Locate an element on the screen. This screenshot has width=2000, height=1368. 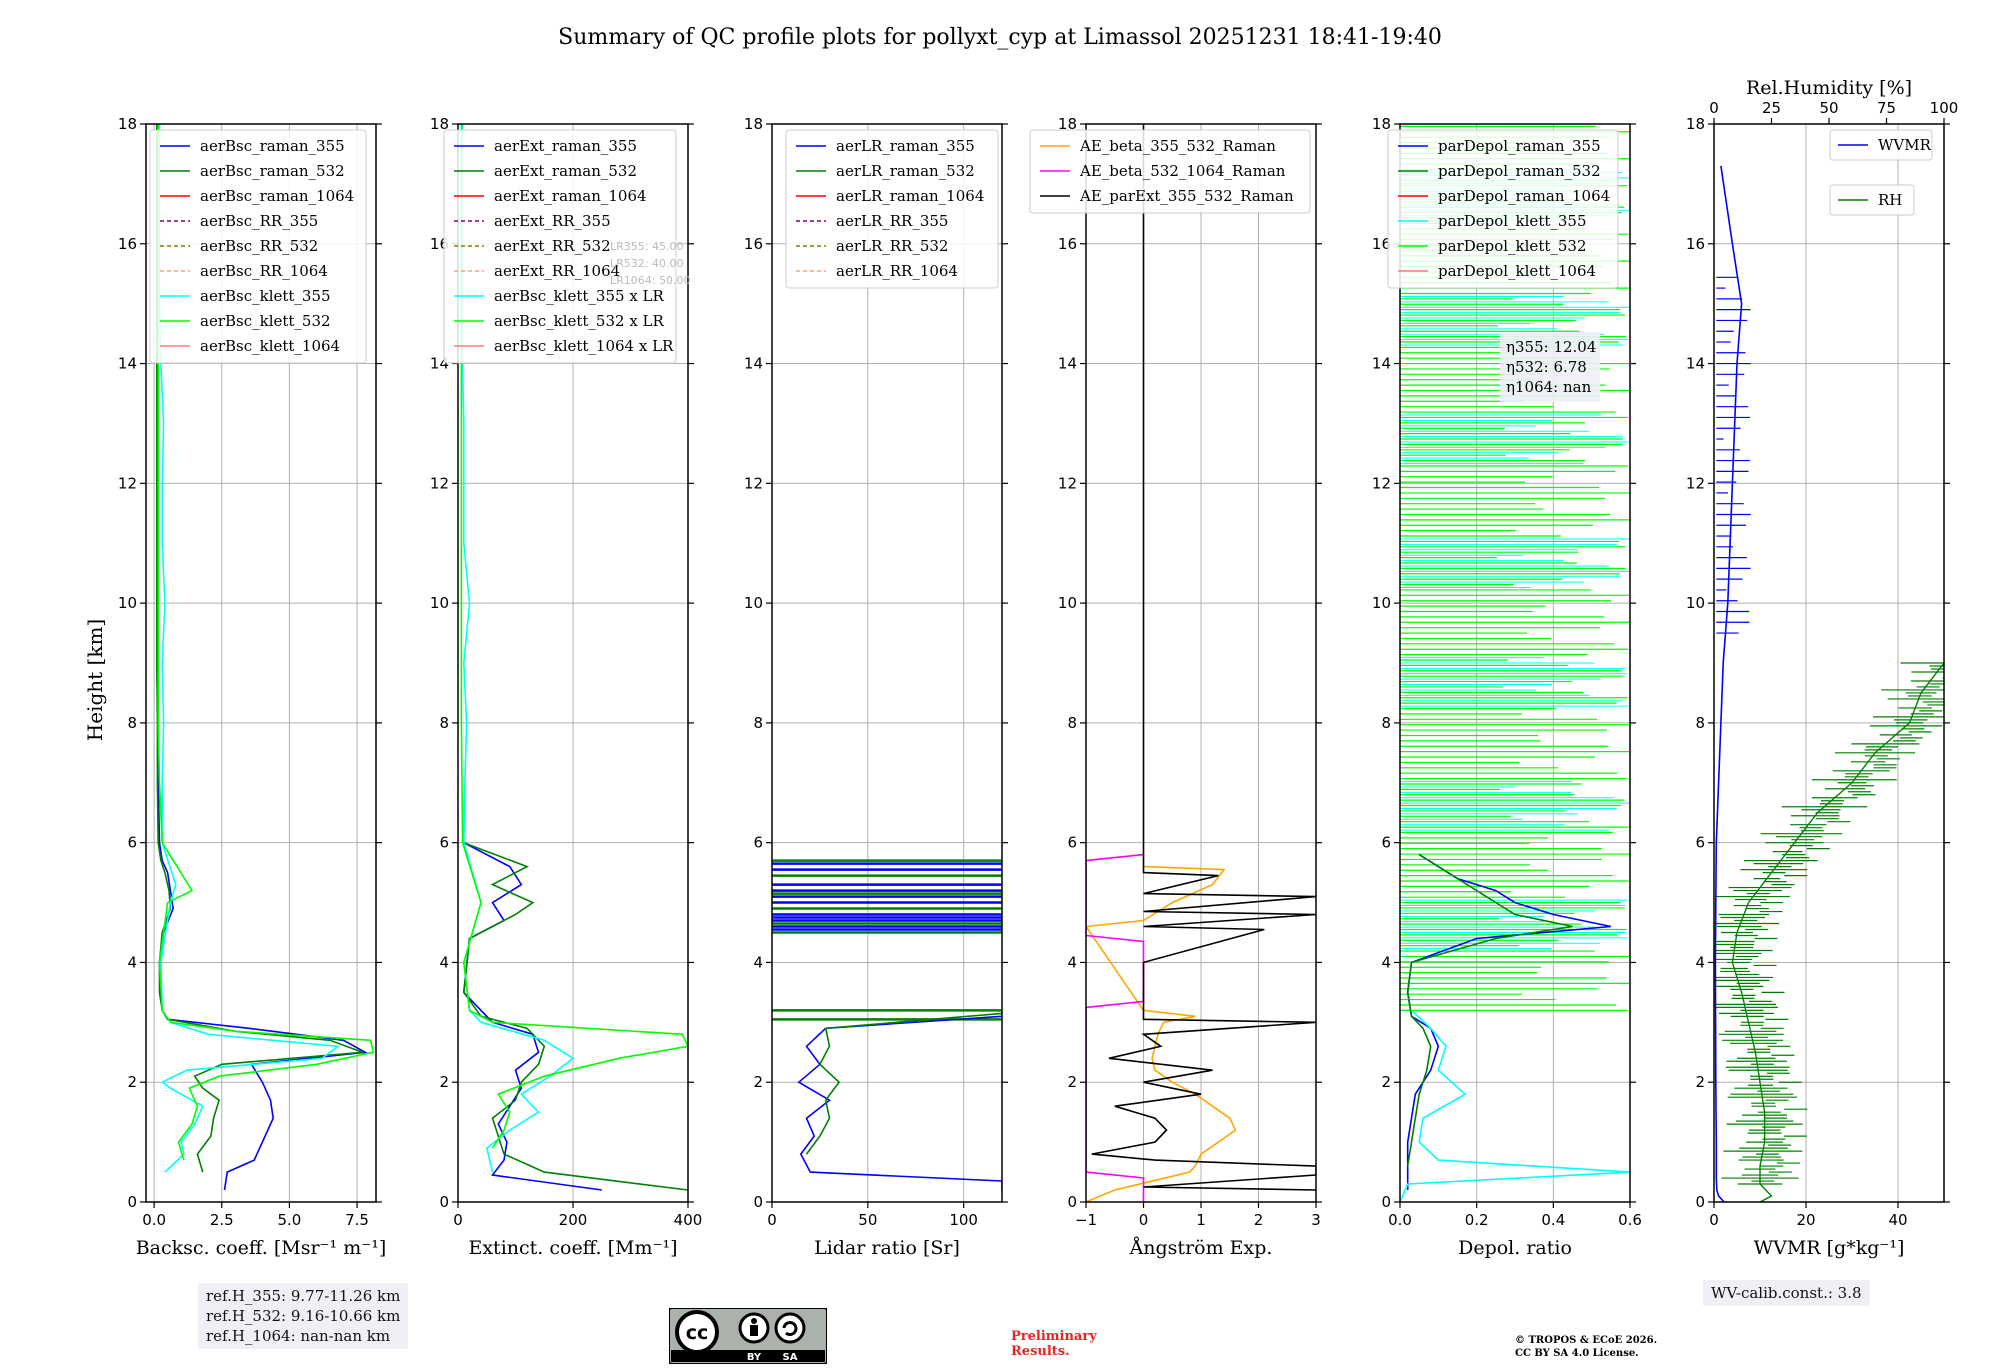
x-axis-label: Ångström Exp. is located at coordinates (1201, 1248).